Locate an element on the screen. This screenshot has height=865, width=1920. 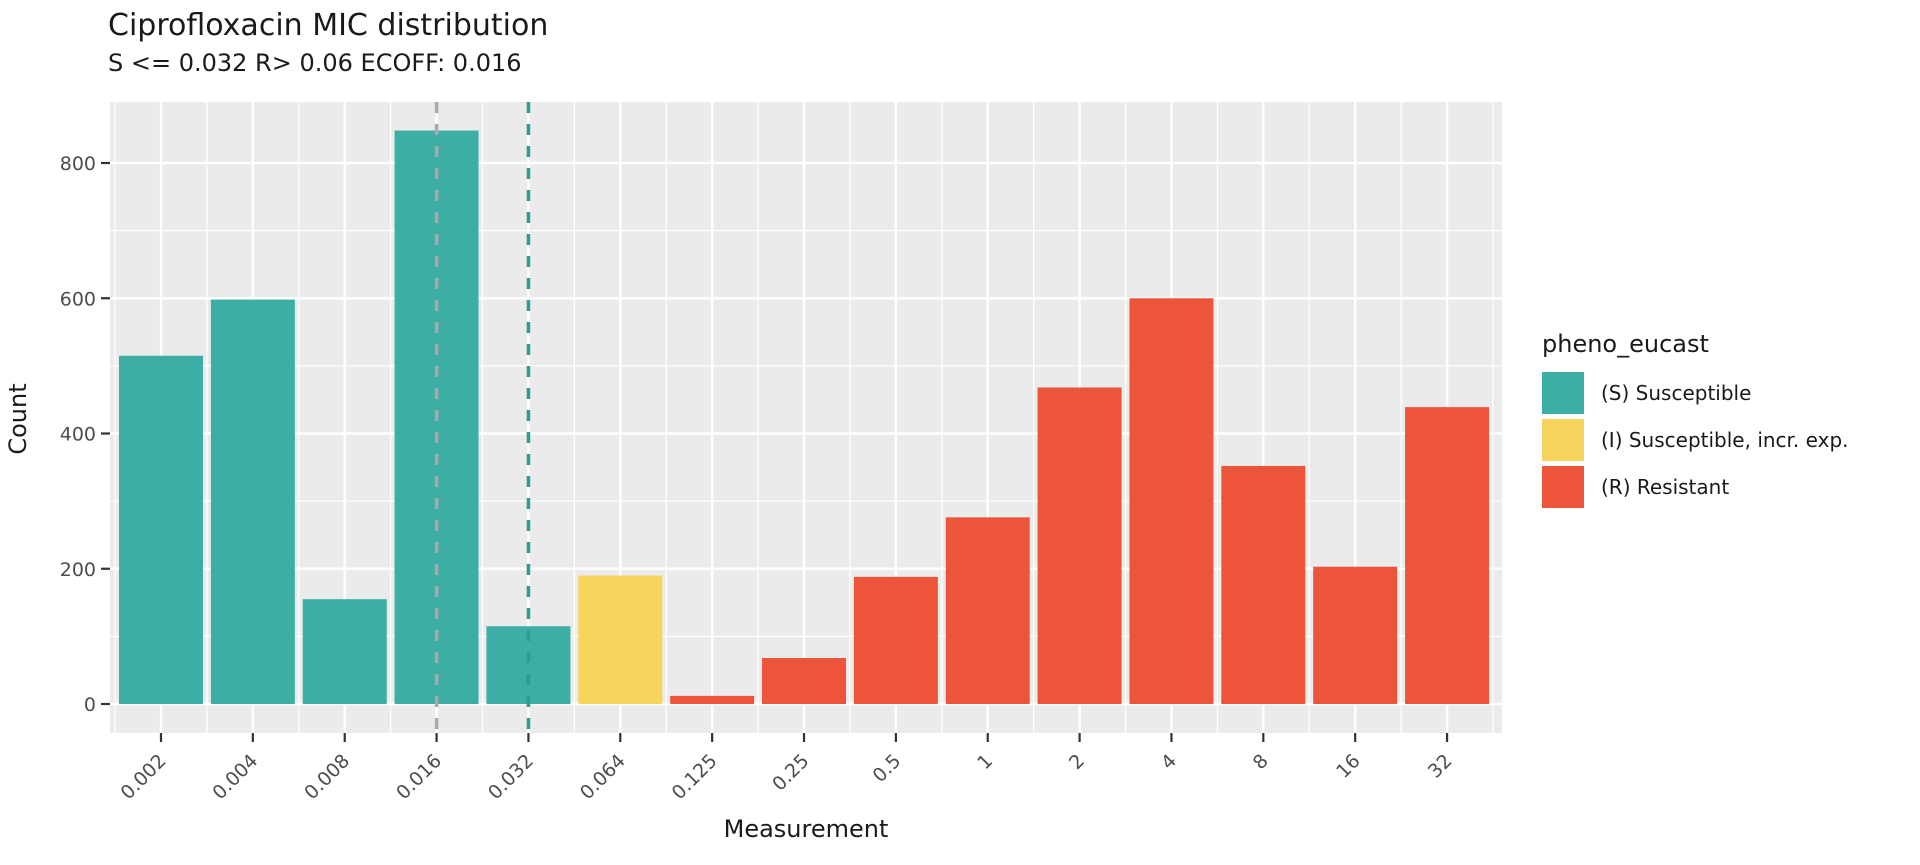
y-tick-label: 200 is located at coordinates (78, 570).